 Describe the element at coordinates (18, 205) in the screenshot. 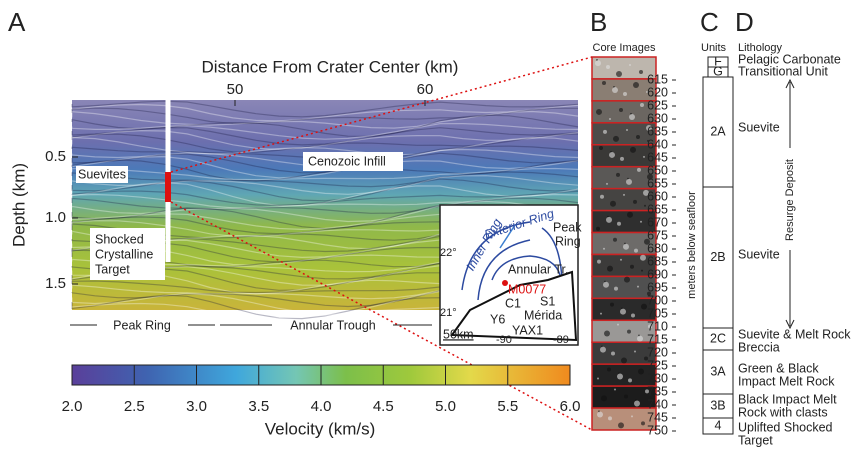

I see `y-axis-title: Depth (km)` at that location.